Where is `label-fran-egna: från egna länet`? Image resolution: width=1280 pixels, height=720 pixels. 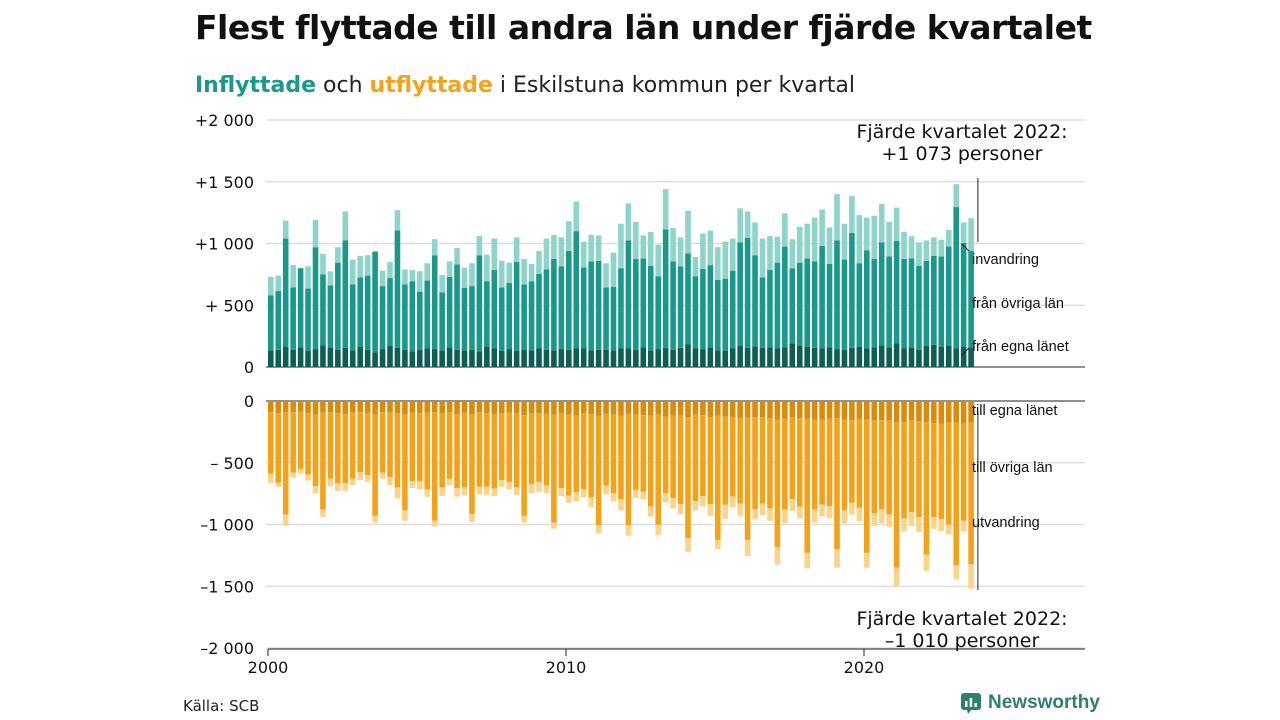 label-fran-egna: från egna länet is located at coordinates (1020, 347).